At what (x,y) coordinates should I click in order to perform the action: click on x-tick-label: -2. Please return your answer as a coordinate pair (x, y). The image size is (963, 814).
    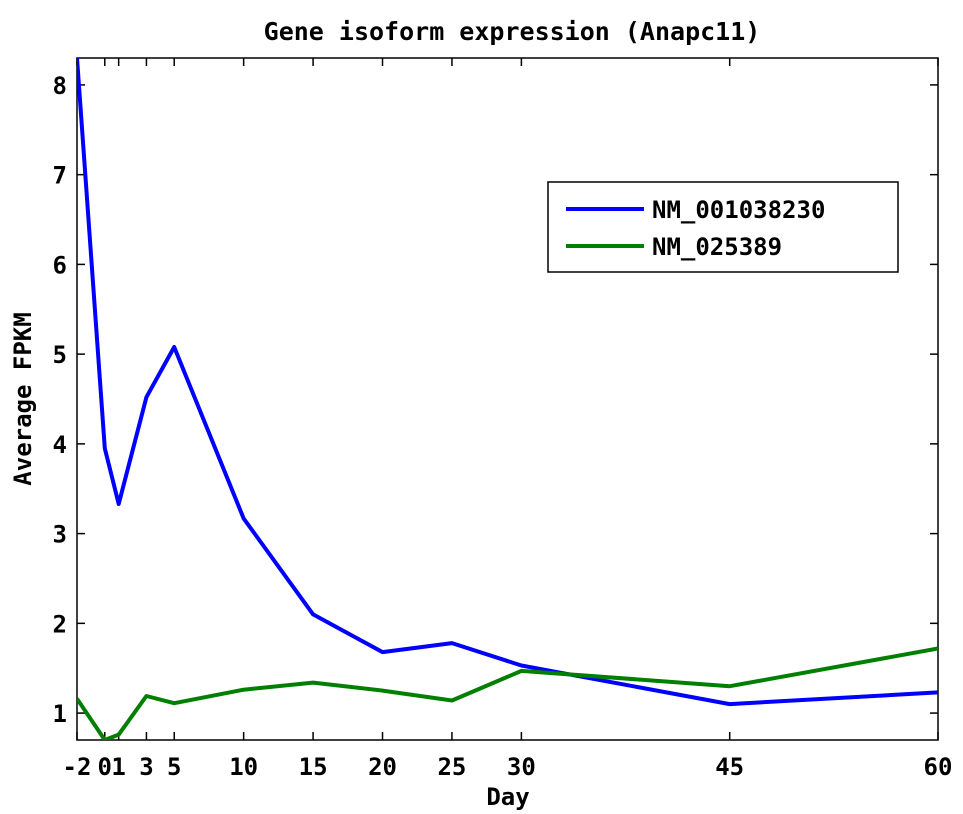
    Looking at the image, I should click on (77, 767).